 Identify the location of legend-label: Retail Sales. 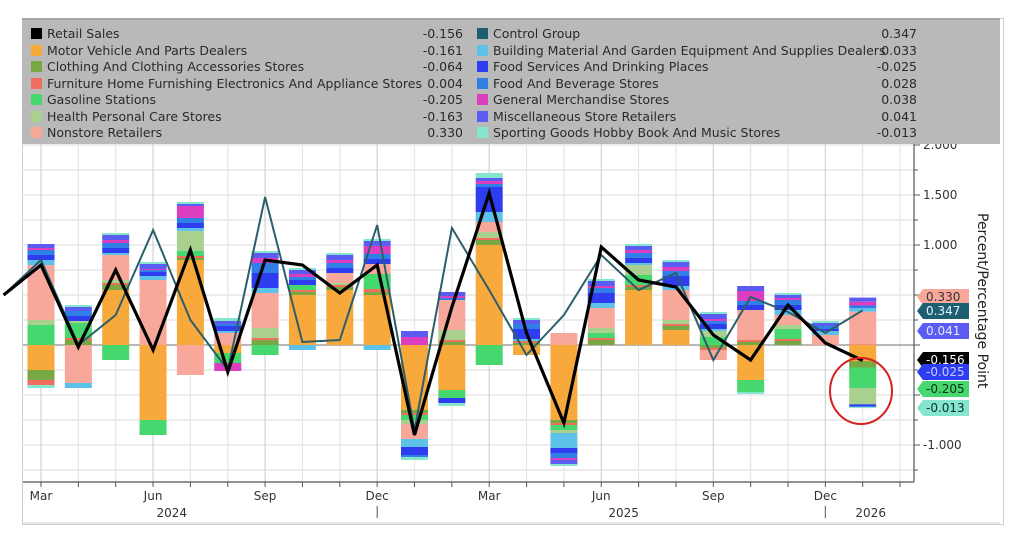
(83, 33).